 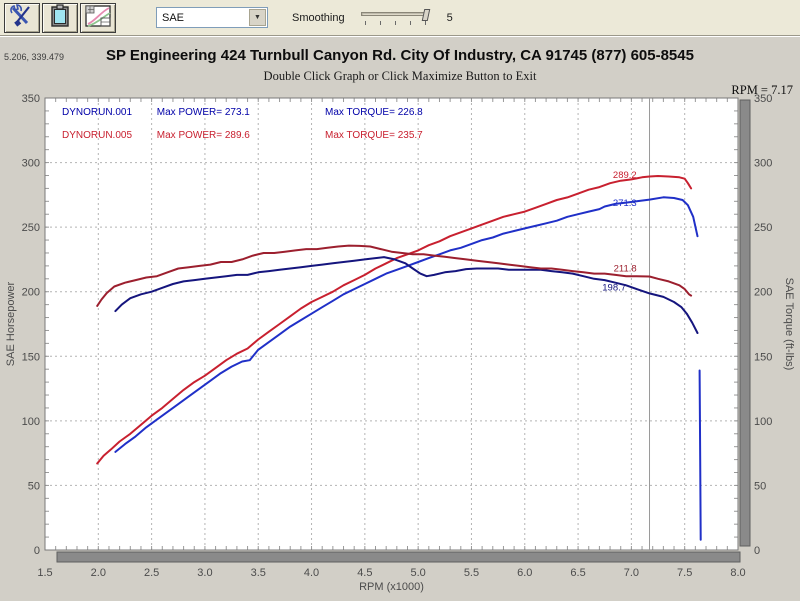 What do you see at coordinates (258, 573) in the screenshot?
I see `x-tick-label: 3.5` at bounding box center [258, 573].